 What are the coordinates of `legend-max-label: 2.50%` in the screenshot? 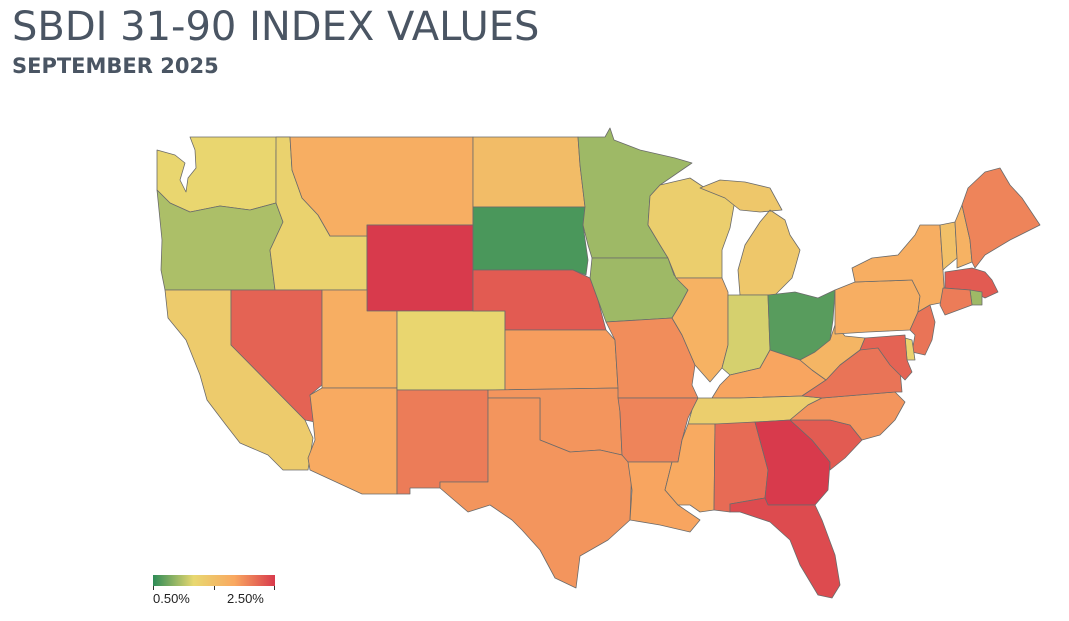 It's located at (245, 598).